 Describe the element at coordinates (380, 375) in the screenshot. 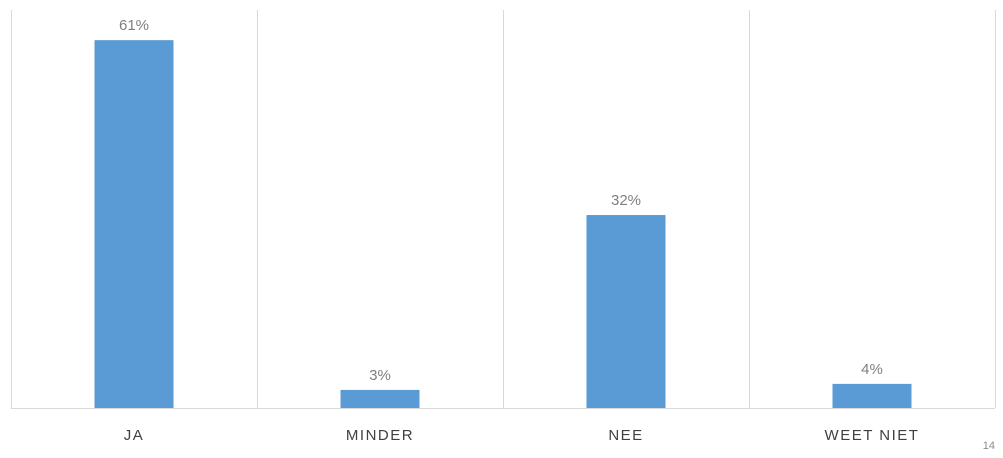

I see `data-label-minder: 3%` at that location.